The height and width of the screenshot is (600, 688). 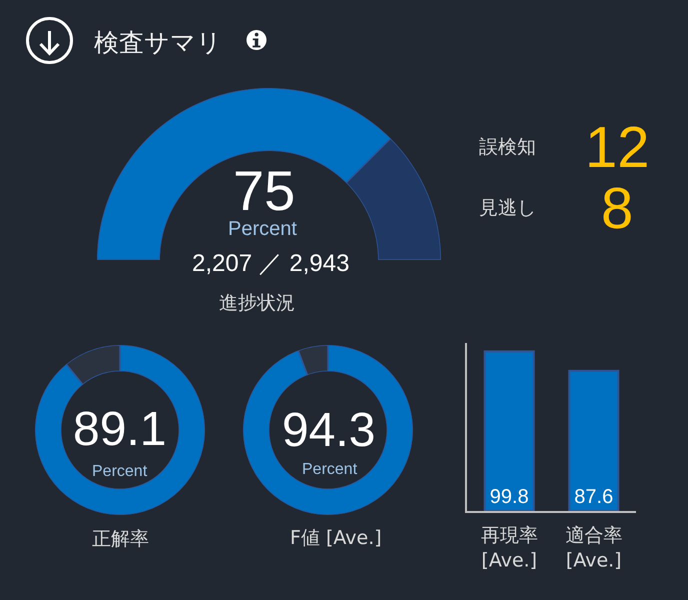 I want to click on text: 2,207 ／ 2,943, so click(x=271, y=263).